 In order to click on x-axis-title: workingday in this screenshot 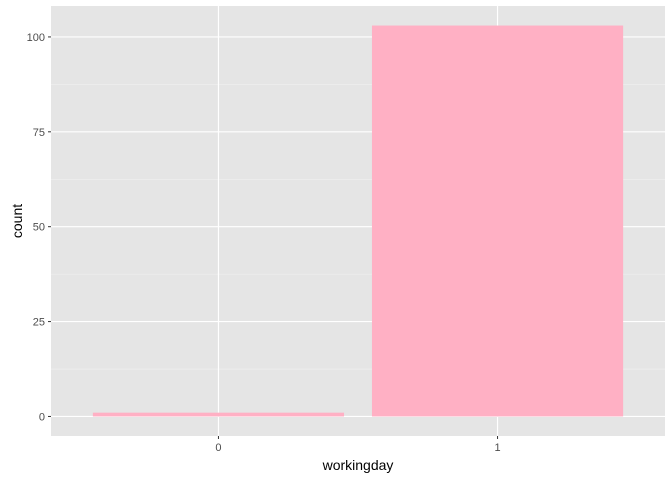, I will do `click(358, 465)`.